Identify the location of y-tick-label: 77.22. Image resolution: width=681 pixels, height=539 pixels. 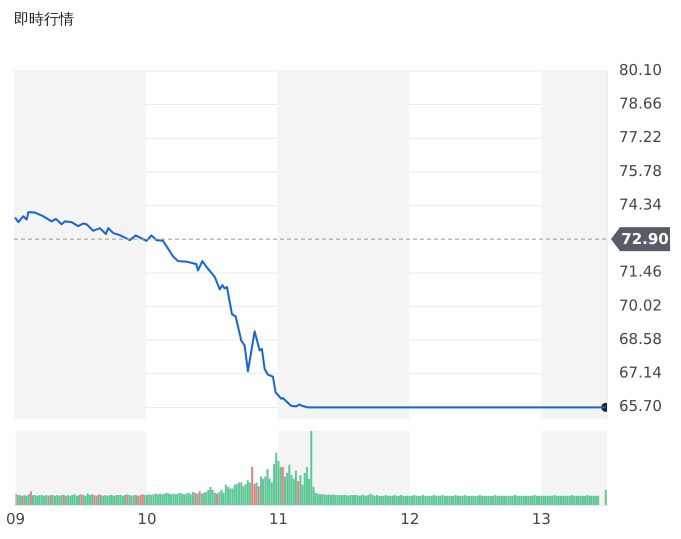
(640, 137).